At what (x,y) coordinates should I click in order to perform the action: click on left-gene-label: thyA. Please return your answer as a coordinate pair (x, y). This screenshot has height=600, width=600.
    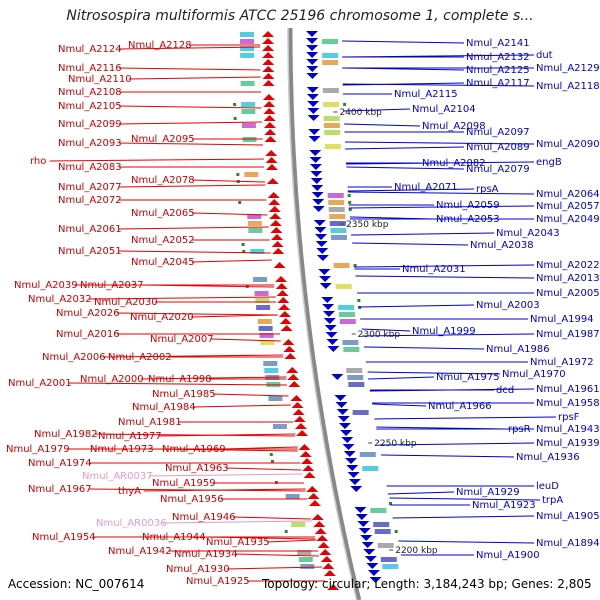
    Looking at the image, I should click on (129, 491).